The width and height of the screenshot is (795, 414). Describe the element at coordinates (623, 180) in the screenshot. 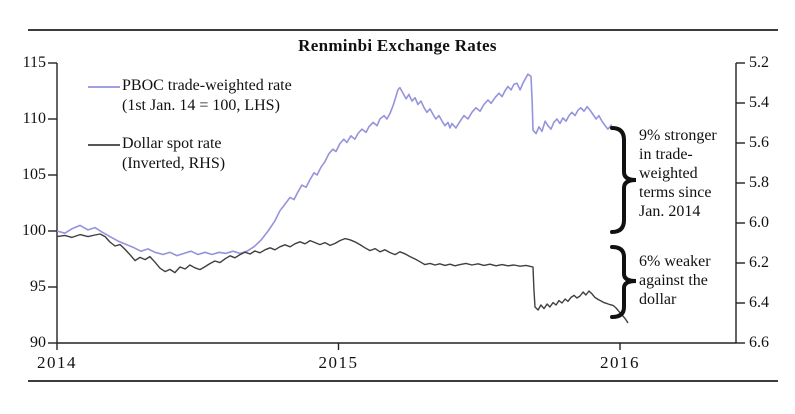

I see `brace-trade-weighted` at that location.